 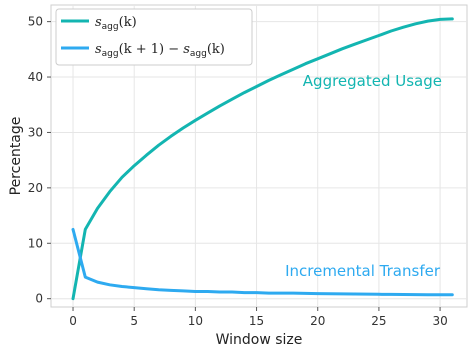 I want to click on legend-inc-suffix2: (k), so click(x=216, y=49).